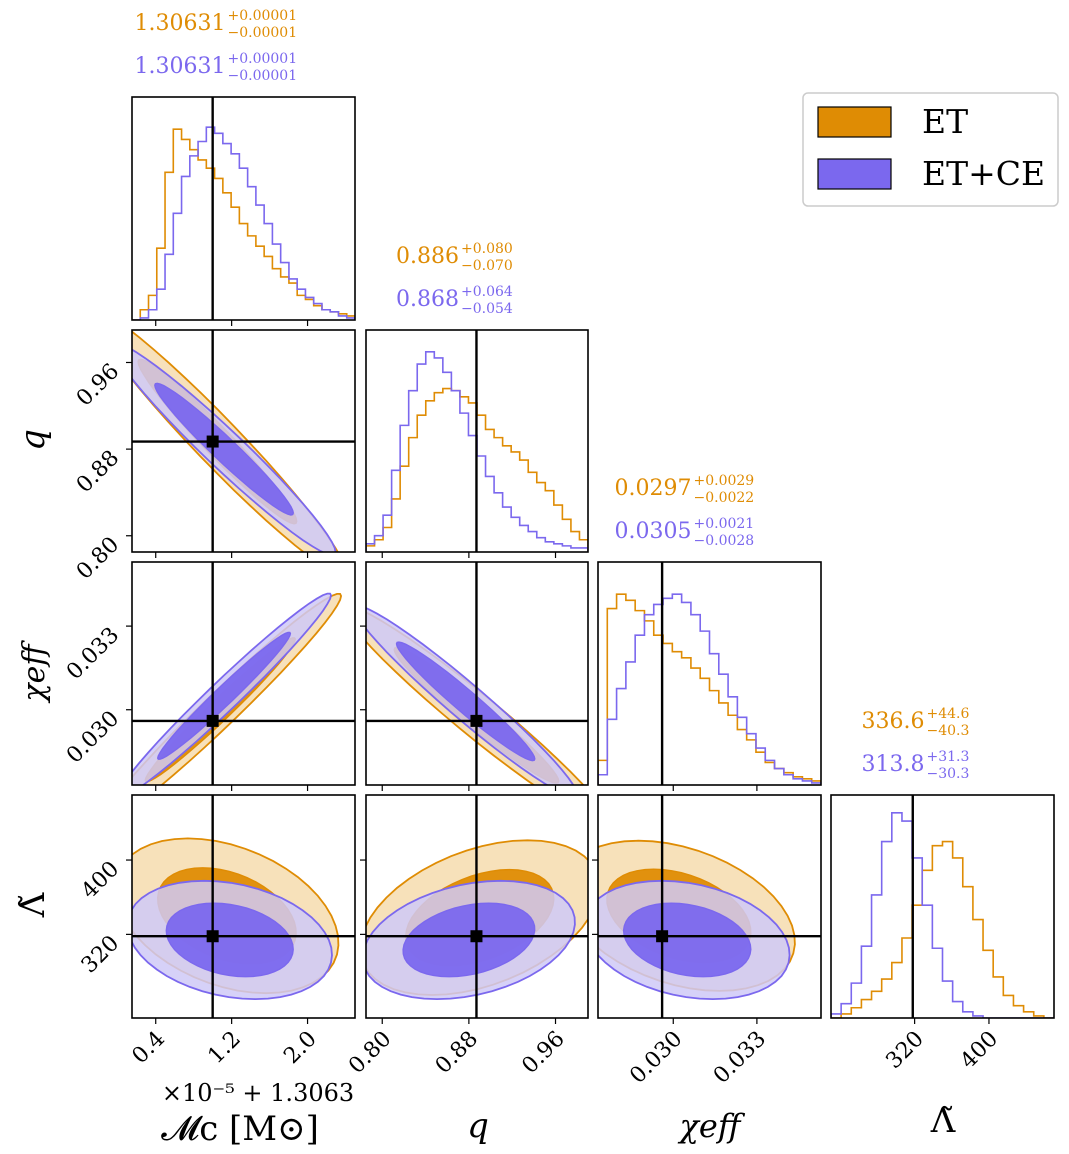 The width and height of the screenshot is (1069, 1154). What do you see at coordinates (98, 385) in the screenshot?
I see `ytick-label-q: 0.96` at bounding box center [98, 385].